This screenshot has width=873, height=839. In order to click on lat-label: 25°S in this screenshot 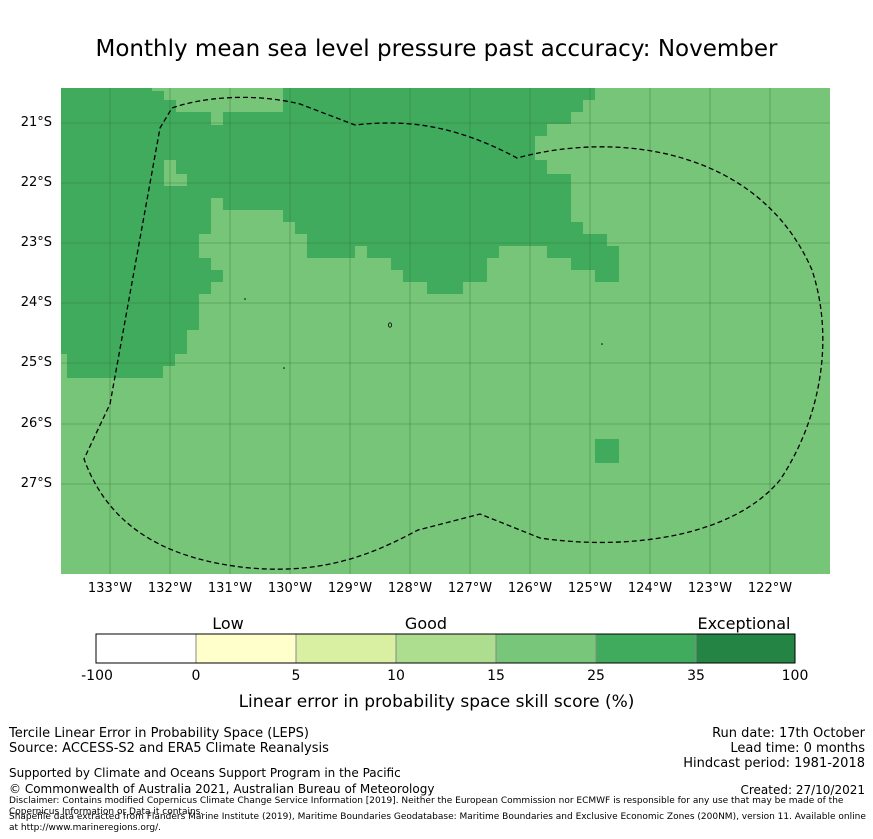, I will do `click(36, 362)`.